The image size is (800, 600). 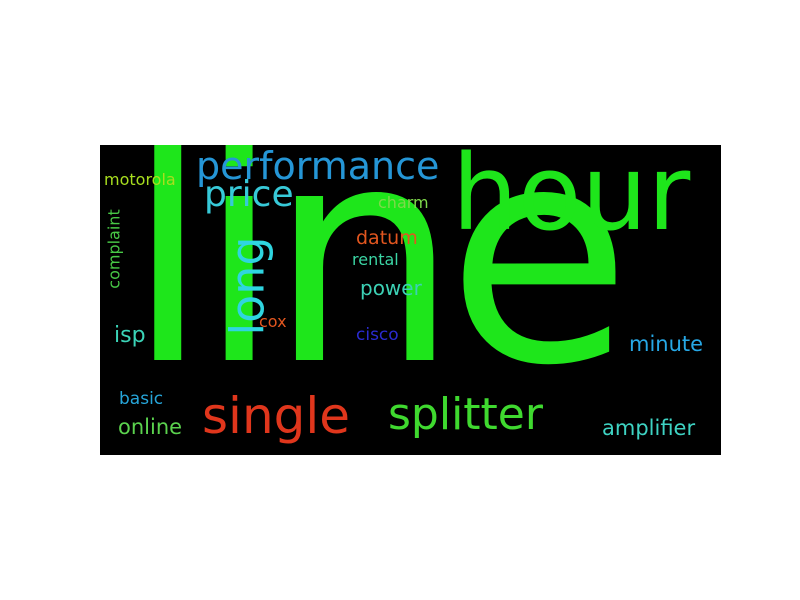 What do you see at coordinates (140, 179) in the screenshot?
I see `word-motorola: motorola` at bounding box center [140, 179].